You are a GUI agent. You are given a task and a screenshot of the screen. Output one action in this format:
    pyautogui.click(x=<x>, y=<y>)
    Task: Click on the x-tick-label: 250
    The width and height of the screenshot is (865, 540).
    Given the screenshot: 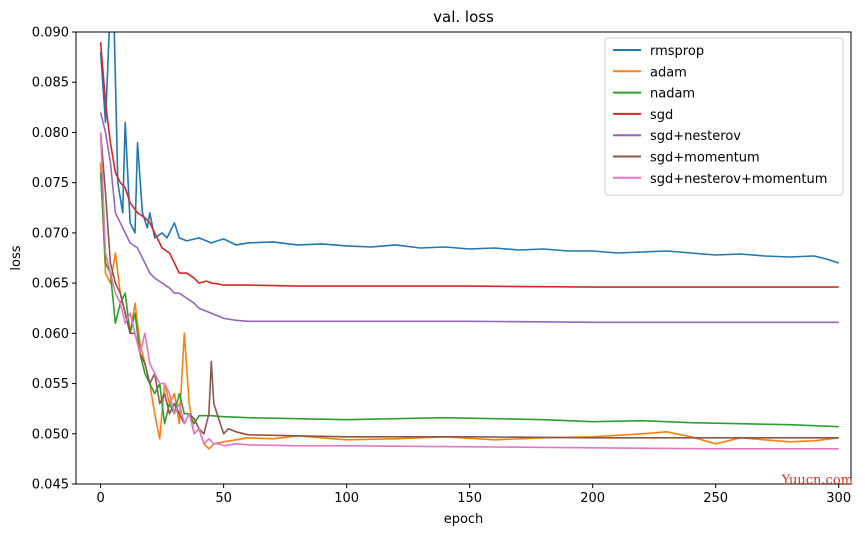 What is the action you would take?
    pyautogui.click(x=715, y=498)
    